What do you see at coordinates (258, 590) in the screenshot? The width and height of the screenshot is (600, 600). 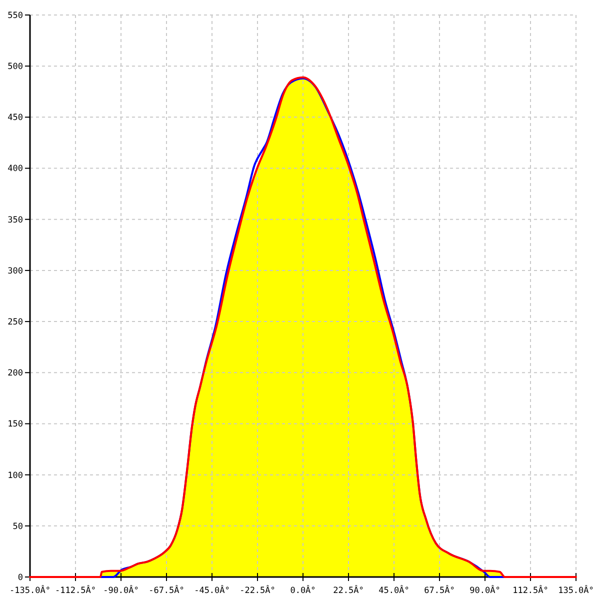 I see `x-tick-label: -22.5Â°` at bounding box center [258, 590].